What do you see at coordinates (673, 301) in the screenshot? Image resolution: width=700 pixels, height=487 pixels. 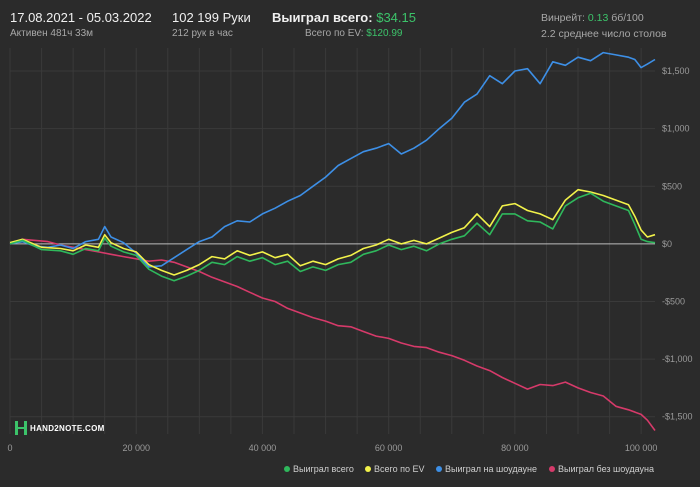 I see `y-tick-label: -$500` at bounding box center [673, 301].